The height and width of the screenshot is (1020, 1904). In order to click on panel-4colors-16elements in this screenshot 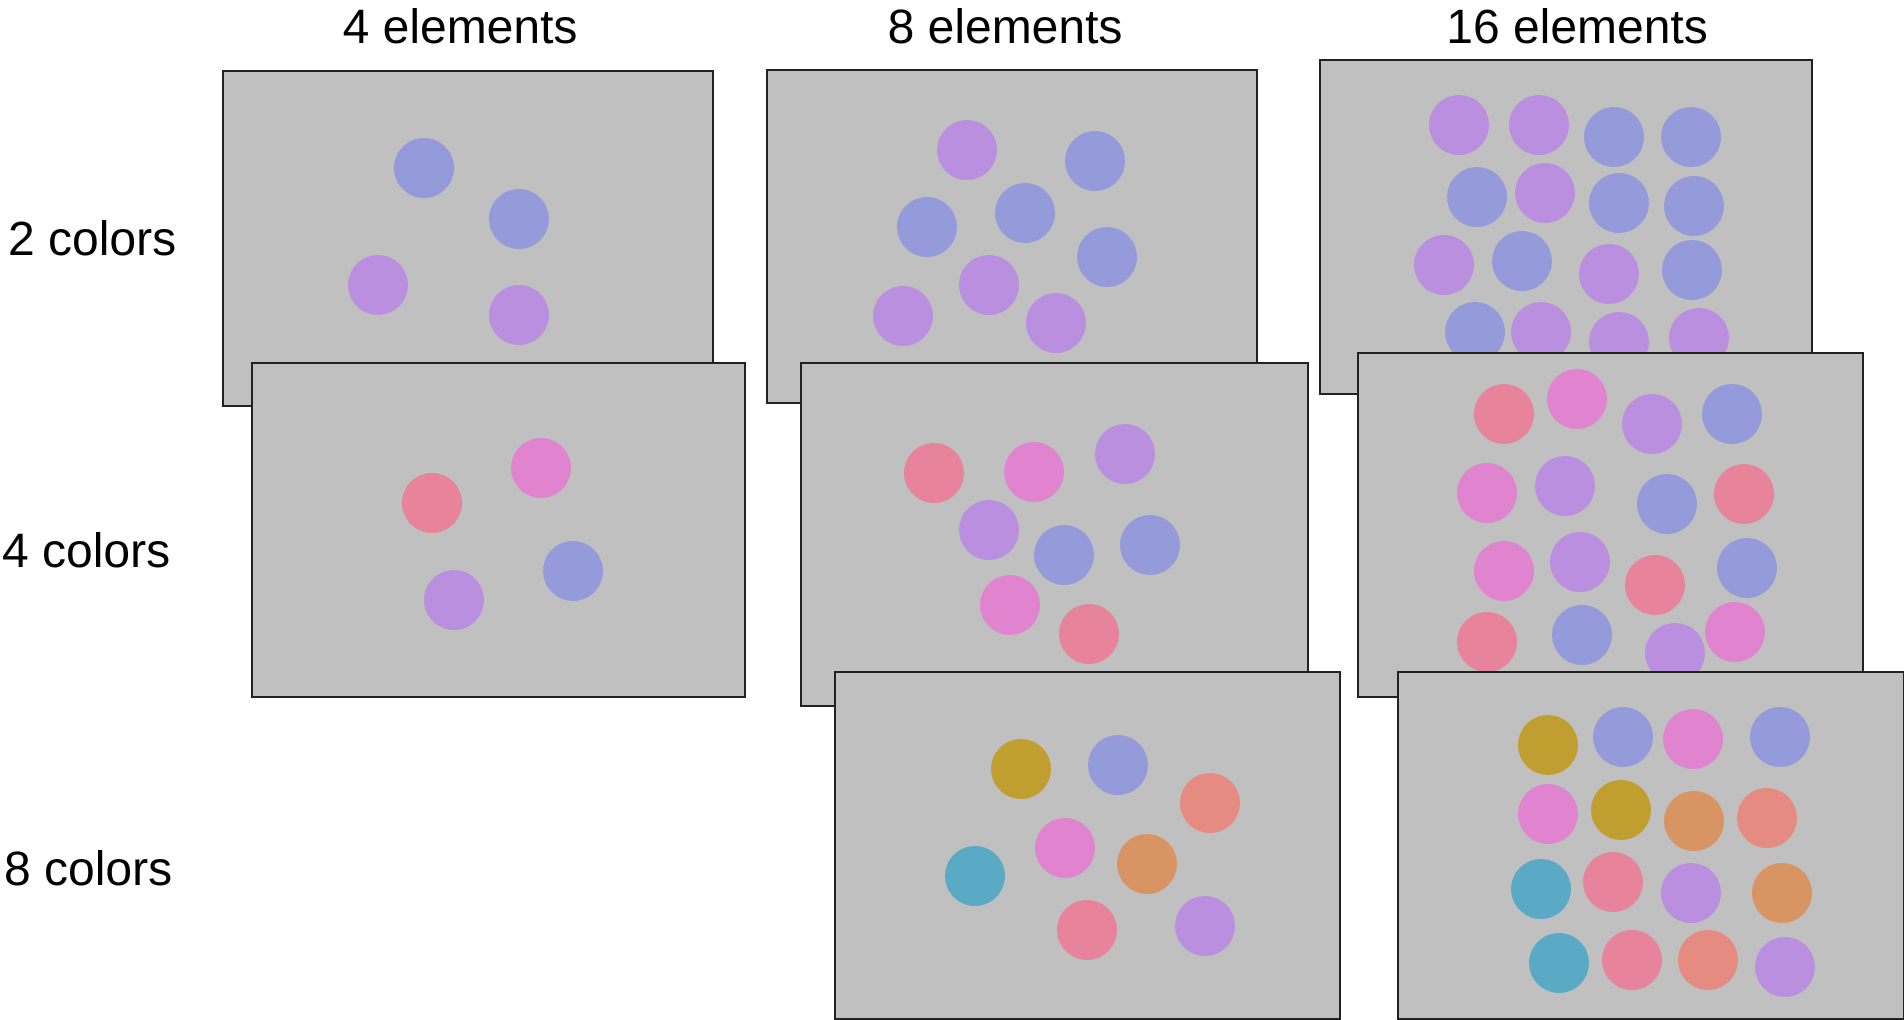, I will do `click(1610, 525)`.